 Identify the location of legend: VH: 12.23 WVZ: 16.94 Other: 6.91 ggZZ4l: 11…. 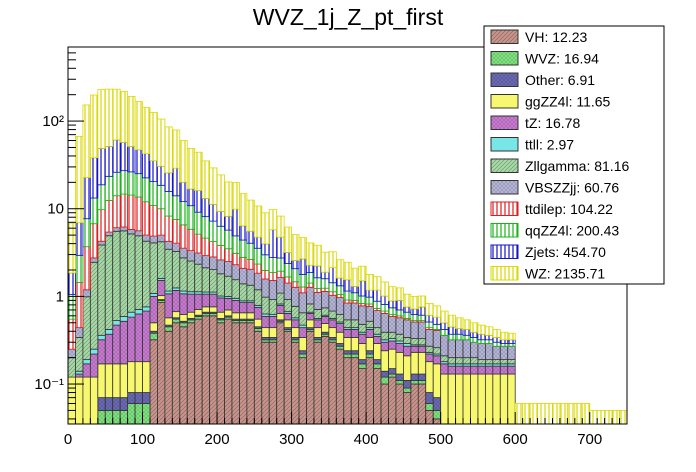
(574, 155).